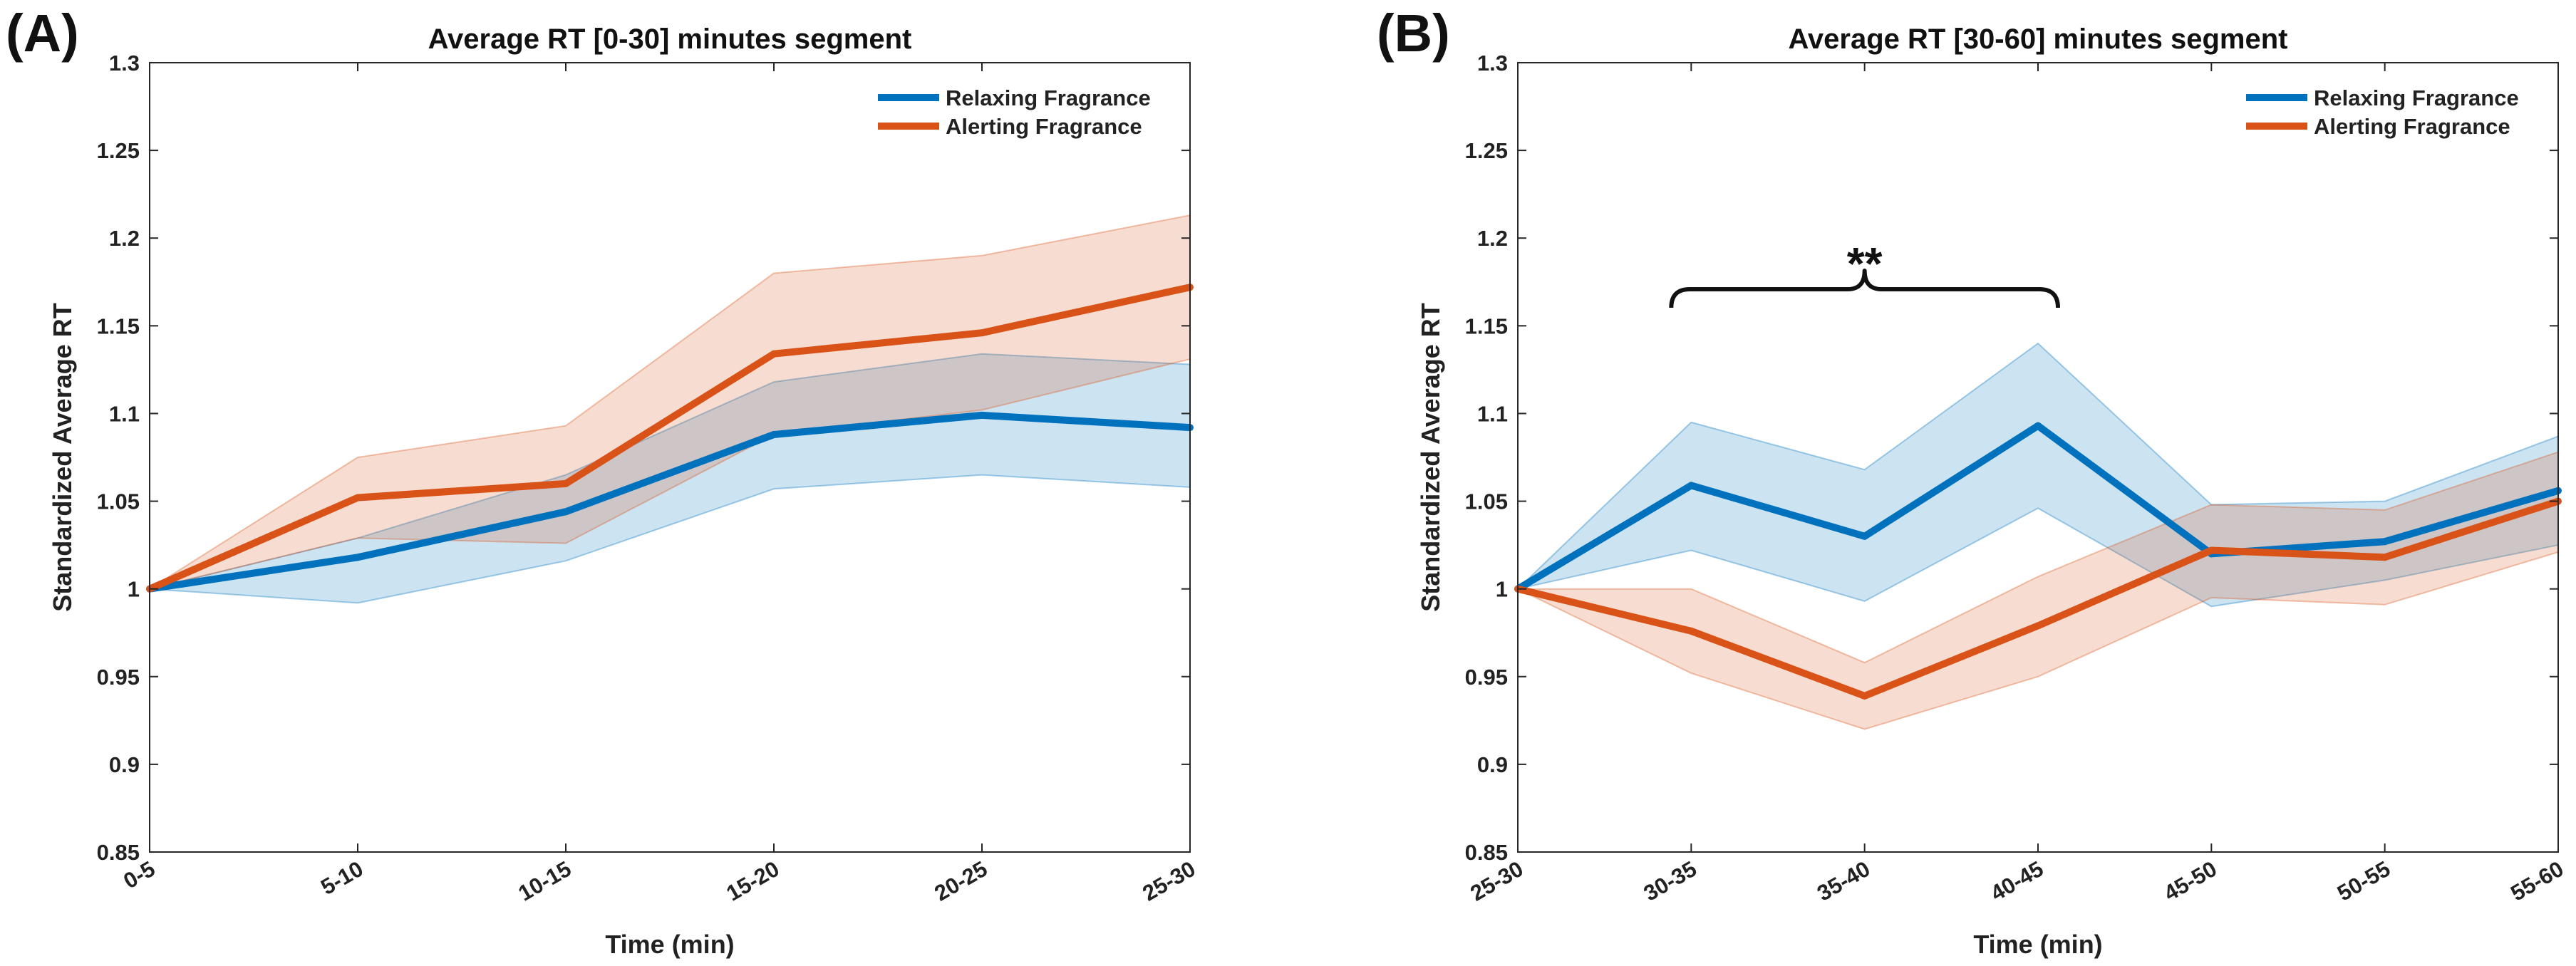 The height and width of the screenshot is (966, 2576). Describe the element at coordinates (1486, 852) in the screenshot. I see `panel-b-ytick-label: 0.85` at that location.